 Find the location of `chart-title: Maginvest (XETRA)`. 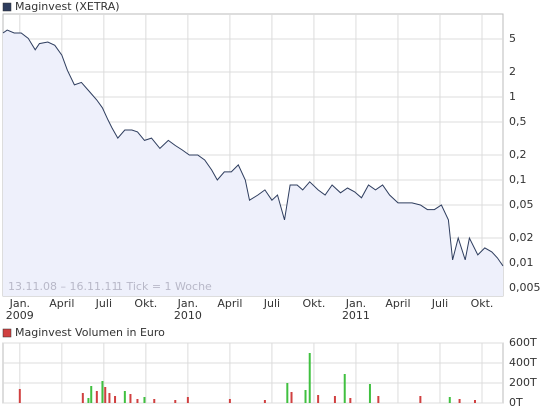

chart-title: Maginvest (XETRA) is located at coordinates (67, 6).